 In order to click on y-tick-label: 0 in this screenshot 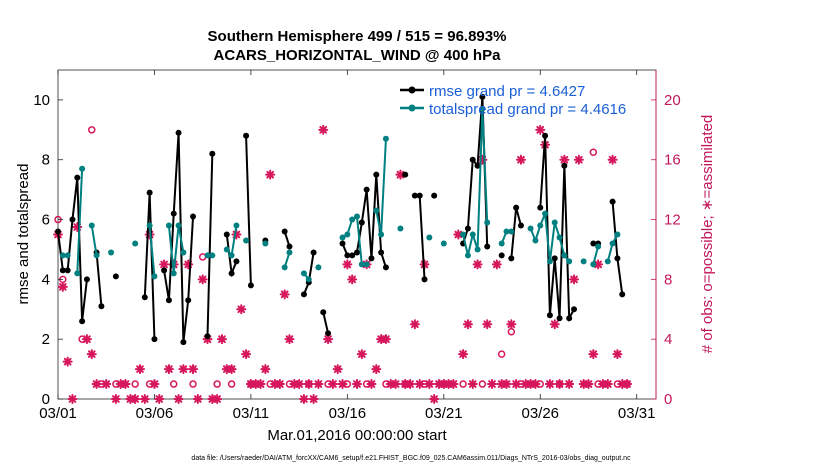, I will do `click(46, 399)`.